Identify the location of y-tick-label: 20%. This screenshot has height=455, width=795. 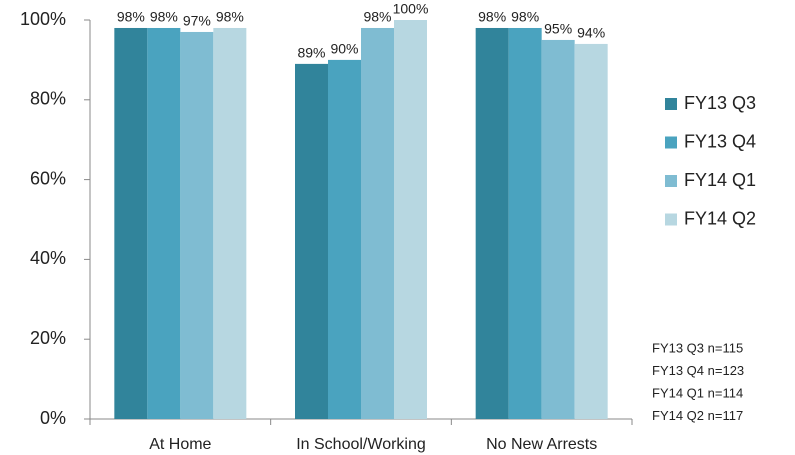
(48, 338).